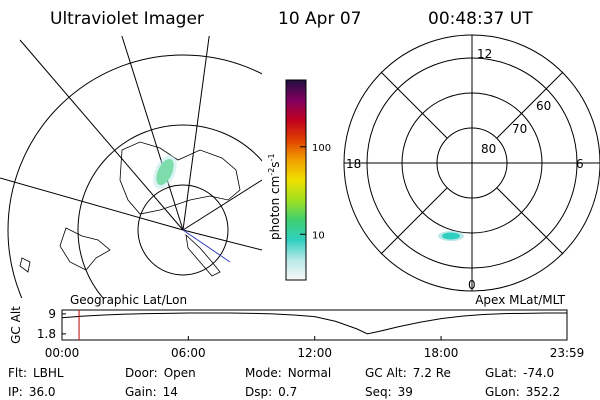 This screenshot has width=600, height=400. I want to click on x-tick-label: 18:00, so click(441, 353).